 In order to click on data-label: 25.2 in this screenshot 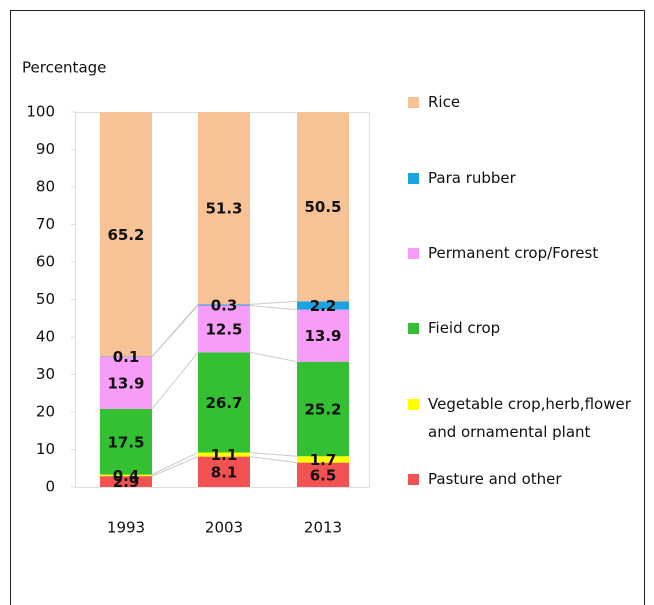, I will do `click(322, 410)`.